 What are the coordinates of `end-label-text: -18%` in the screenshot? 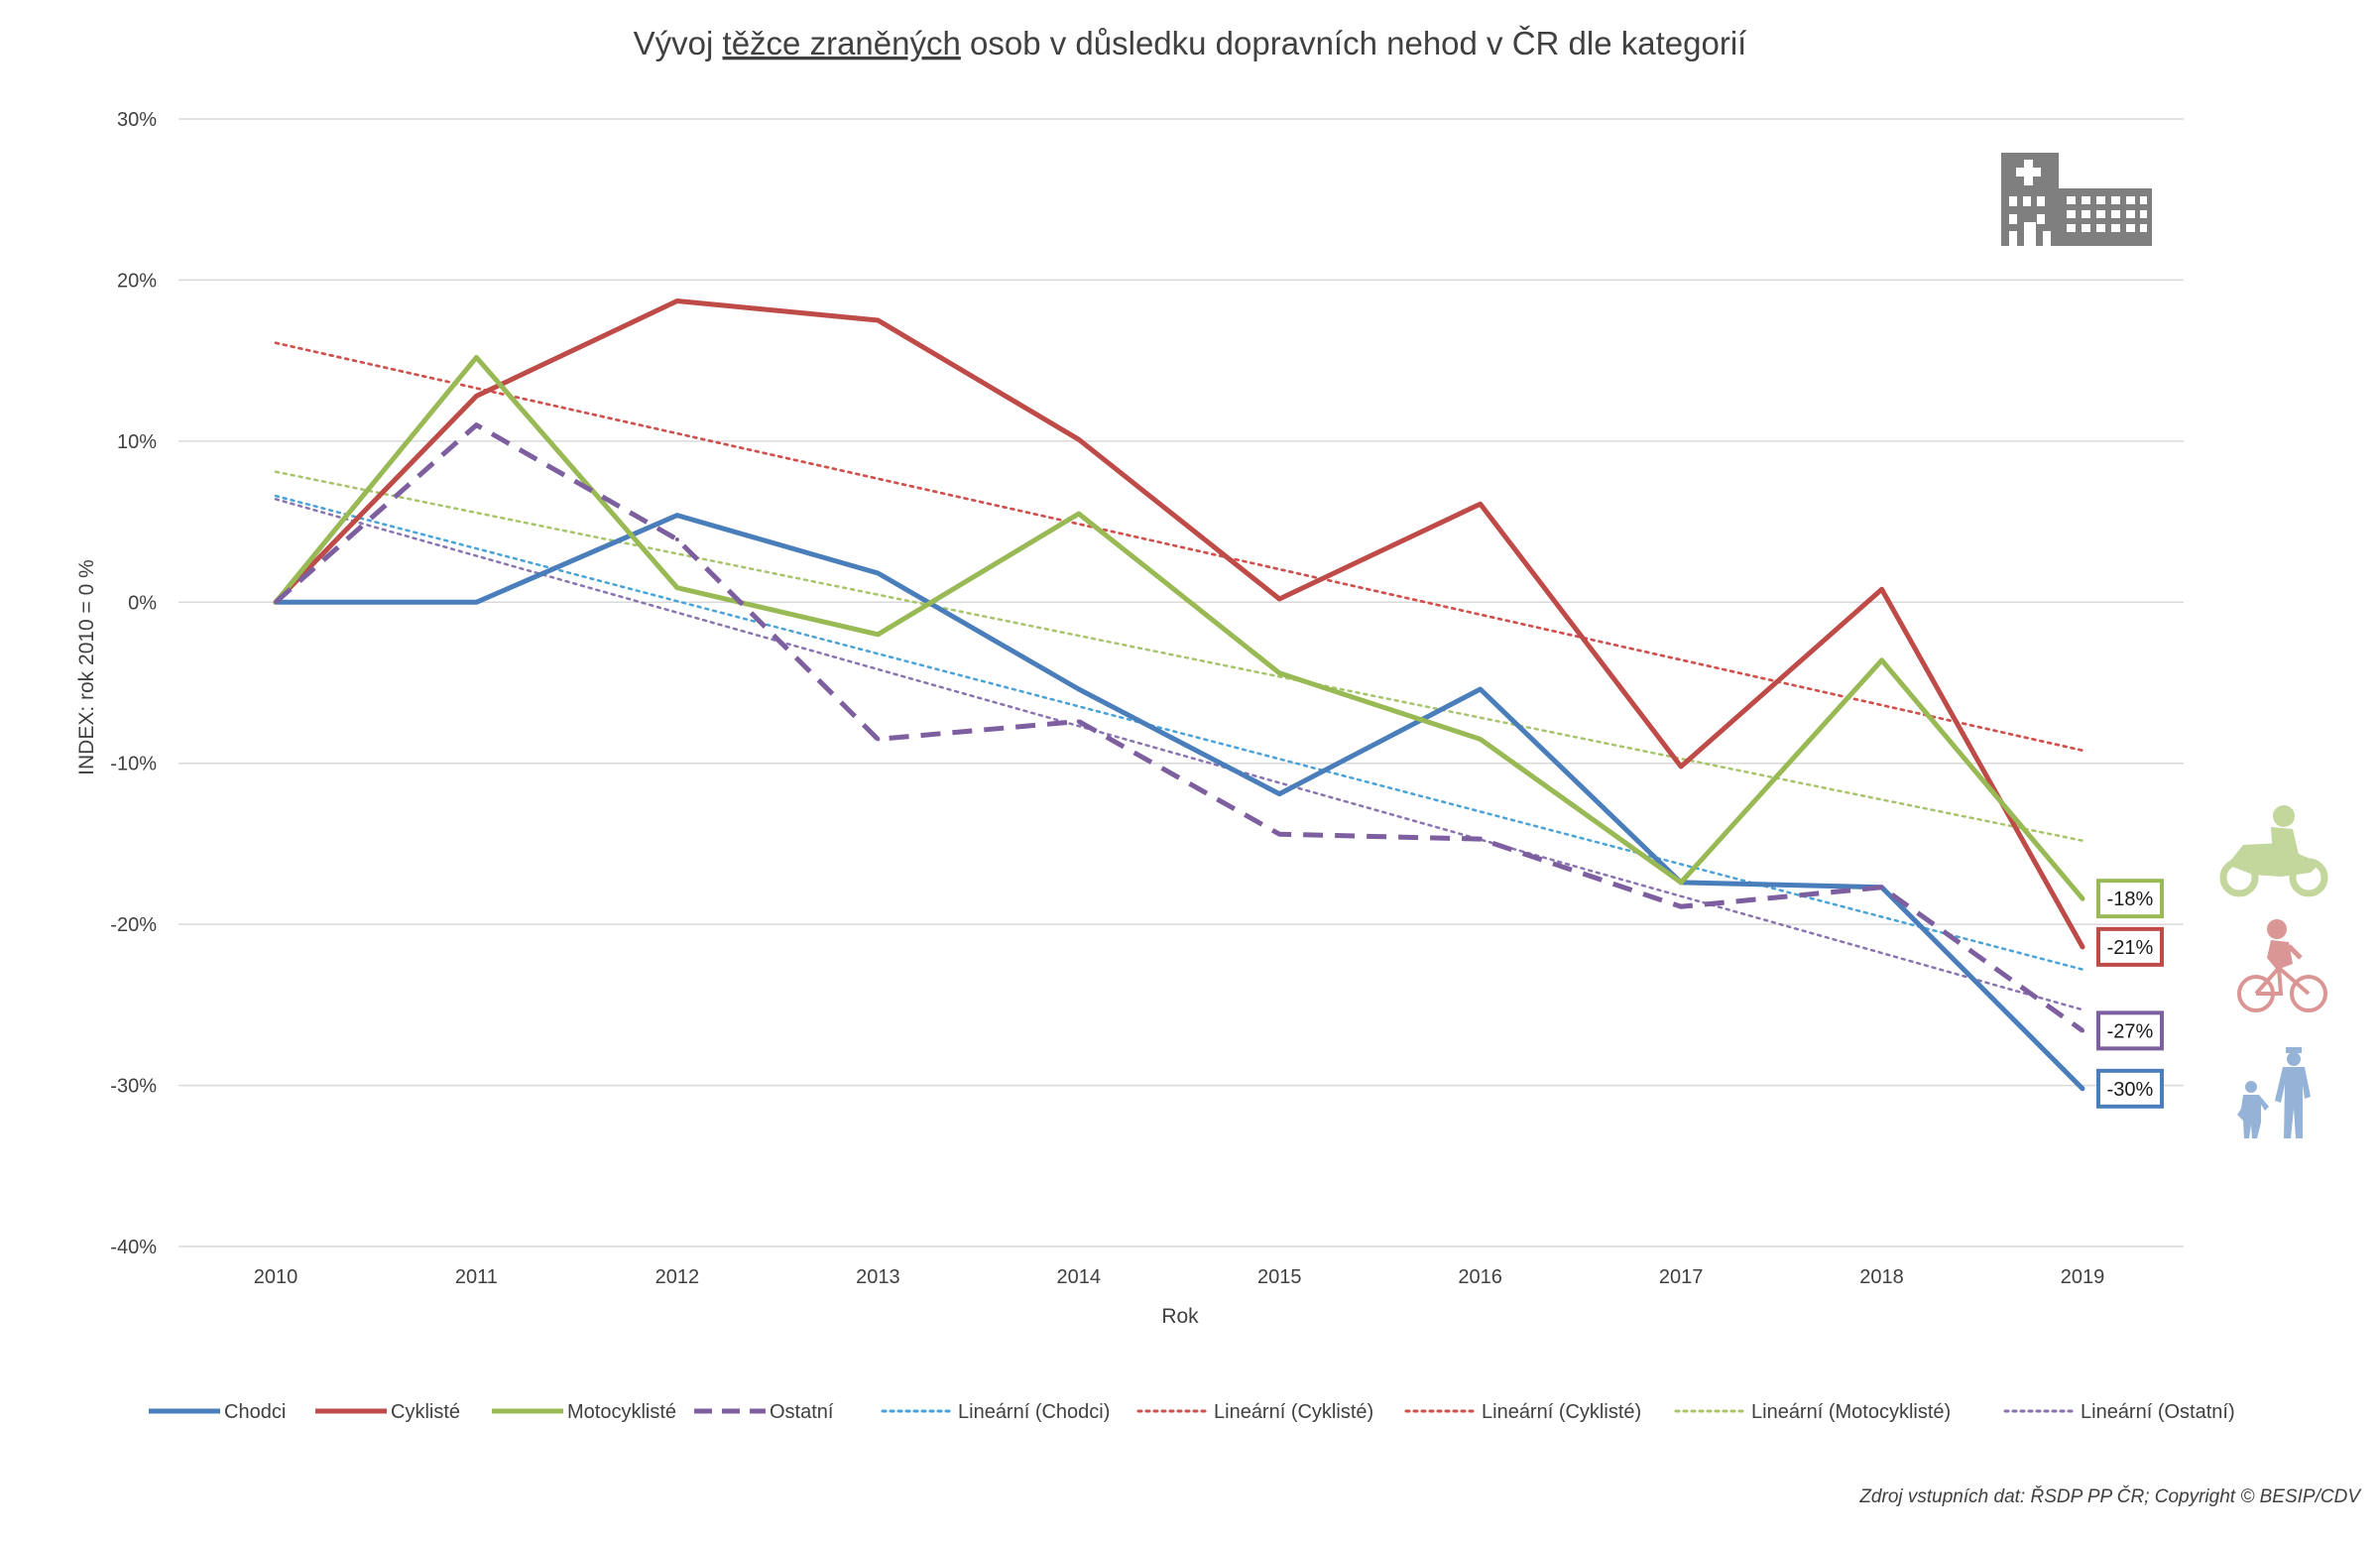 It's located at (2130, 899).